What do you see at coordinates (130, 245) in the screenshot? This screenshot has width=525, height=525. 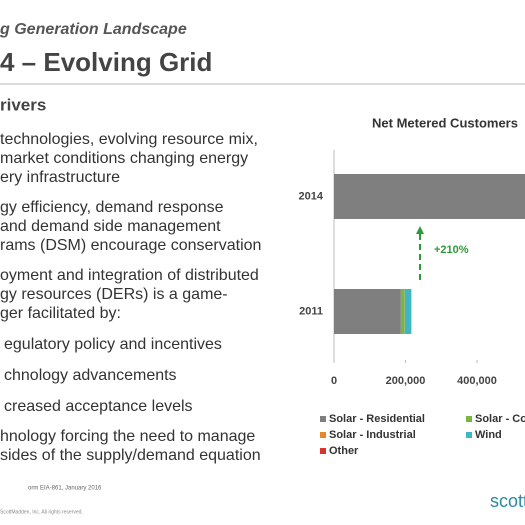 I see `bullet-line: rams (DSM) encourage conservation` at bounding box center [130, 245].